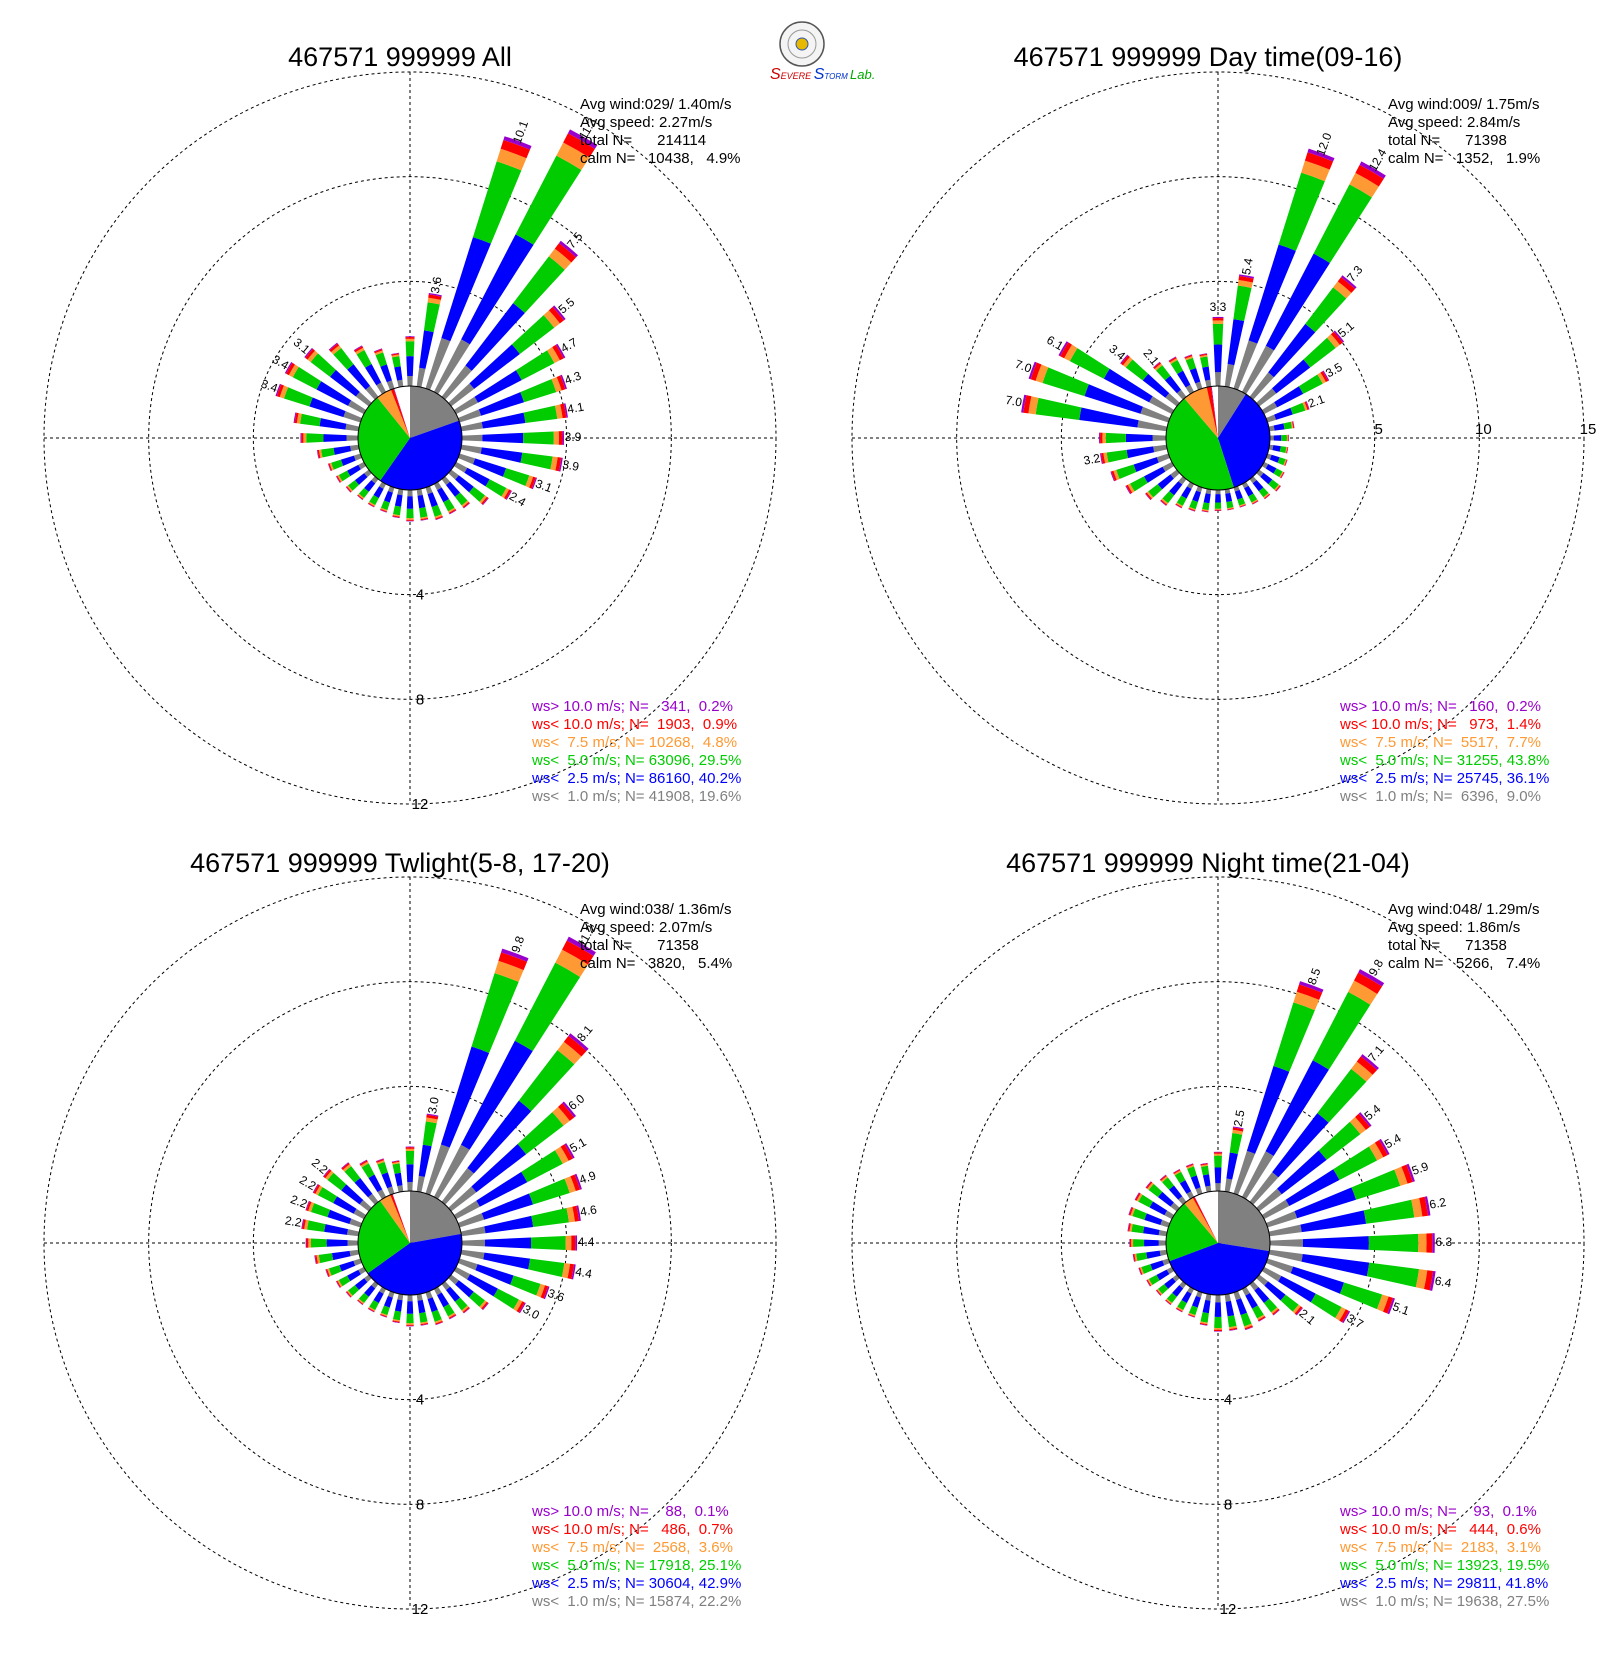  I want to click on ring-label: 12, so click(420, 1609).